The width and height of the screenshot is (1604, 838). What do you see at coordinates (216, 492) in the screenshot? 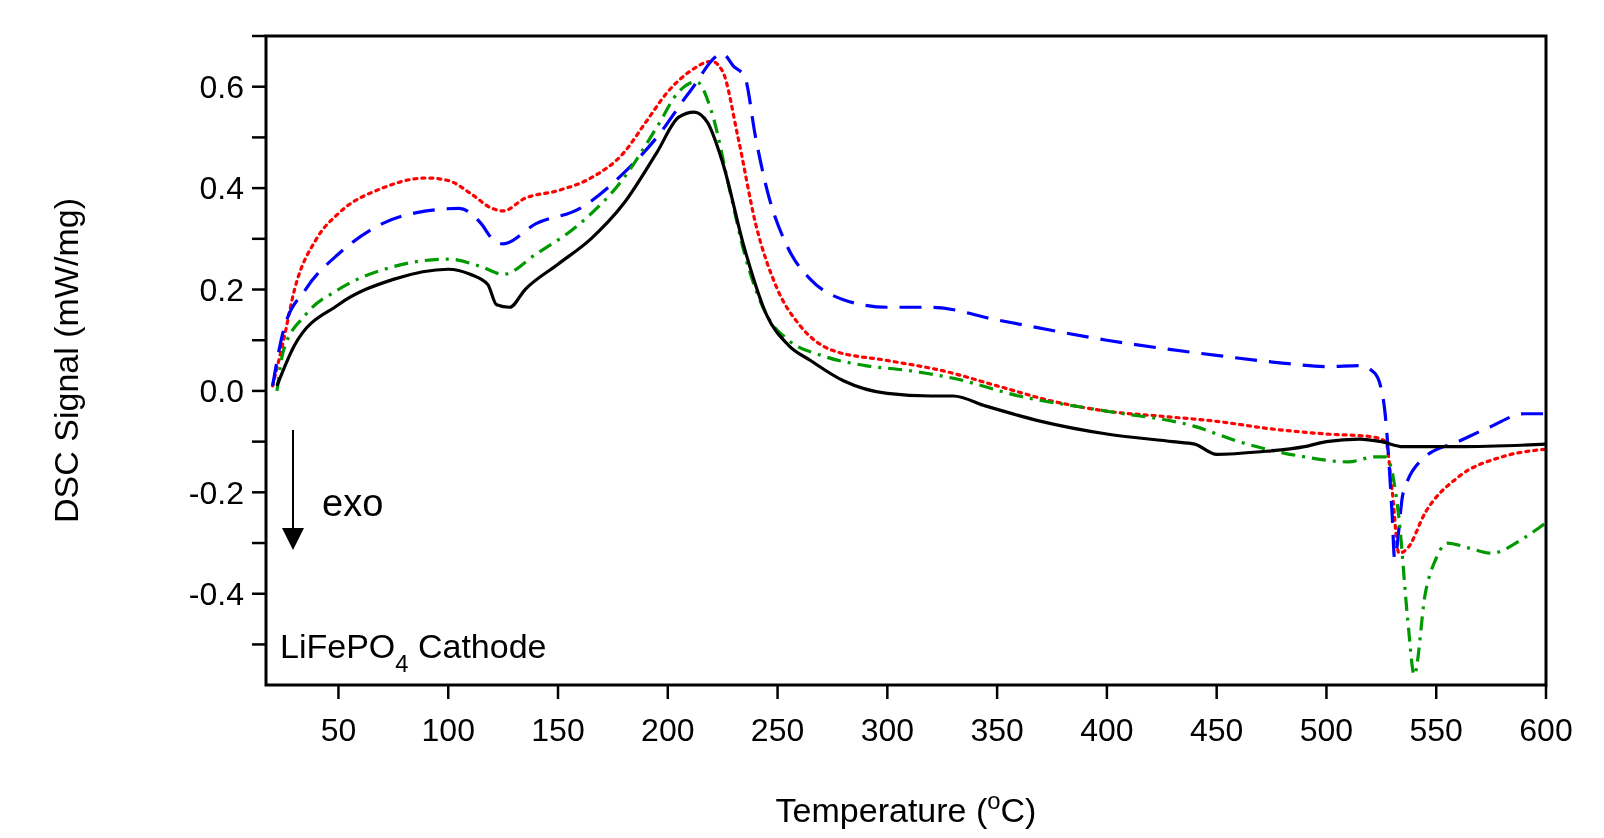
I see `y-tick-label: -0.2` at bounding box center [216, 492].